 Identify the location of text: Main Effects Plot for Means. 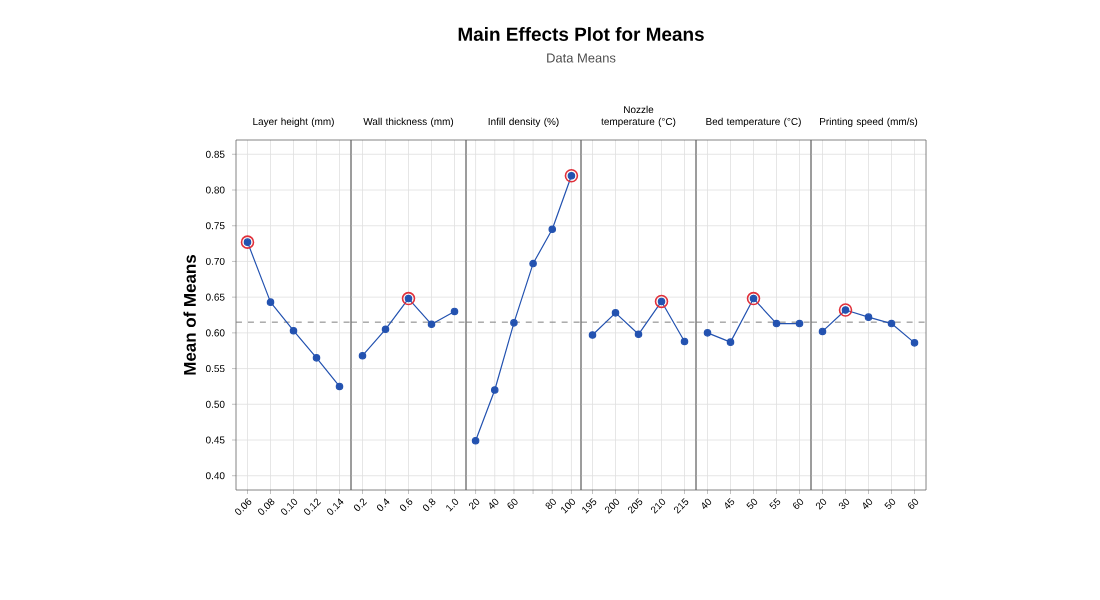
(581, 34).